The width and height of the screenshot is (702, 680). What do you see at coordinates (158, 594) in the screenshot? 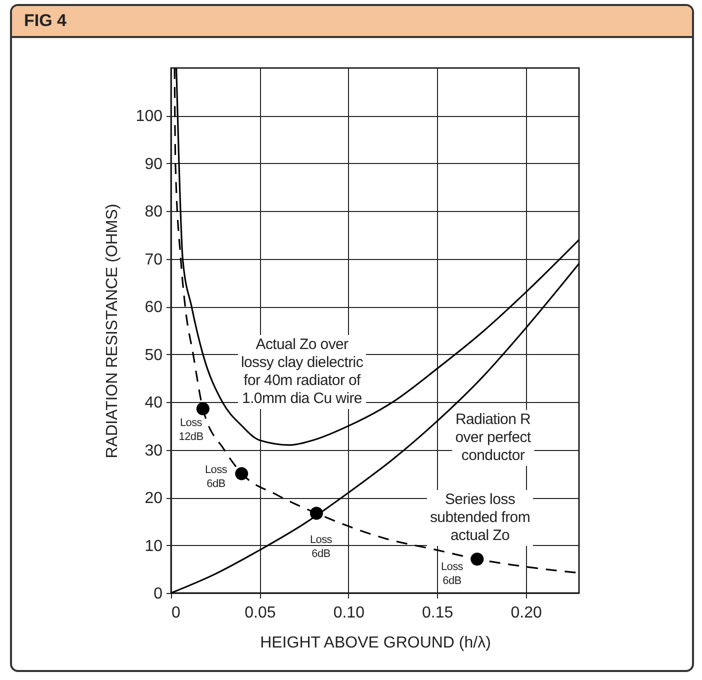
I see `y-tick-label: 0` at bounding box center [158, 594].